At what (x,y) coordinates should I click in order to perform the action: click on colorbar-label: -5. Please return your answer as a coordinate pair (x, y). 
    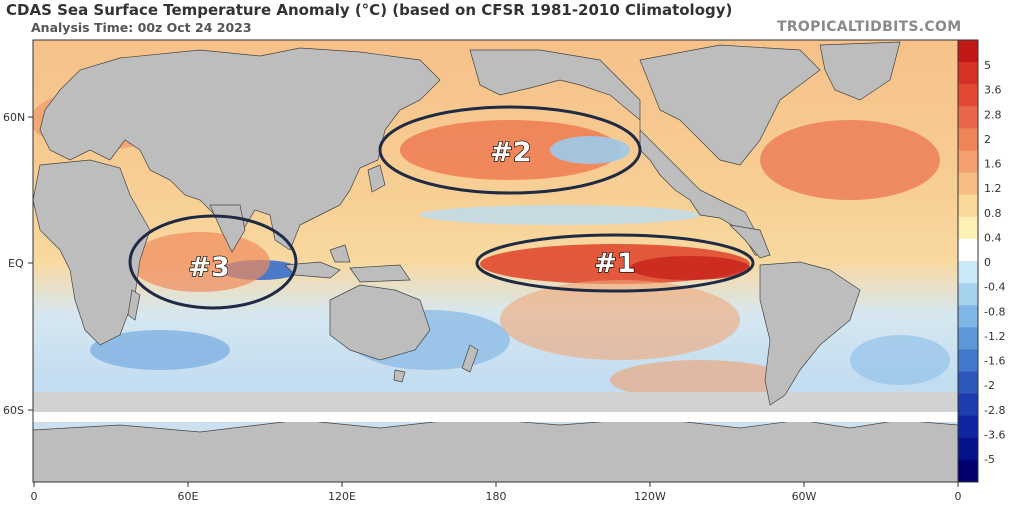
    Looking at the image, I should click on (989, 459).